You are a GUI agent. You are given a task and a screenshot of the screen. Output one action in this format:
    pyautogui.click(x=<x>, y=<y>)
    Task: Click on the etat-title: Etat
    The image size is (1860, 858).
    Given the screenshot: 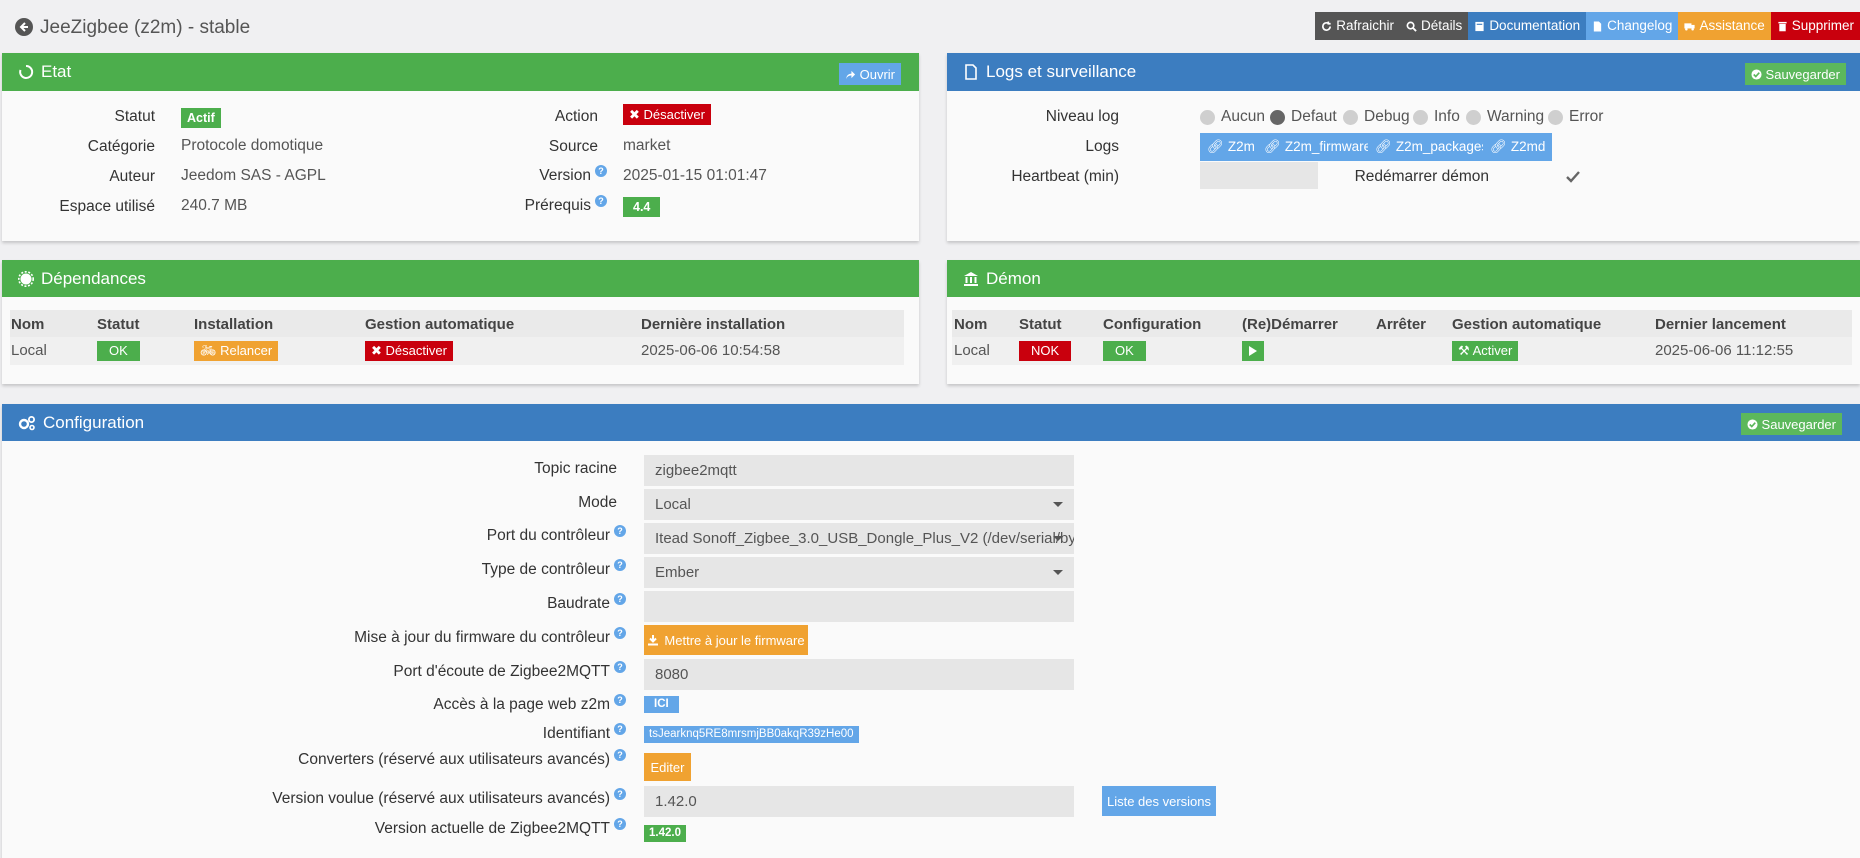 What is the action you would take?
    pyautogui.click(x=56, y=71)
    